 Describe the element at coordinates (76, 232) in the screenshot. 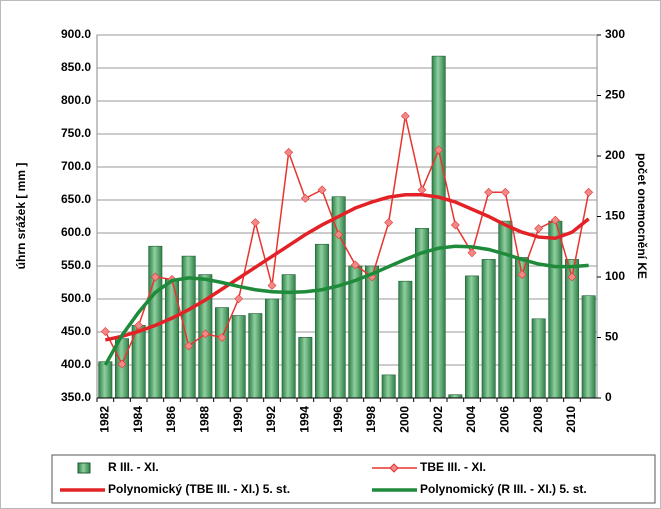

I see `y-tick-label: 600.0` at that location.